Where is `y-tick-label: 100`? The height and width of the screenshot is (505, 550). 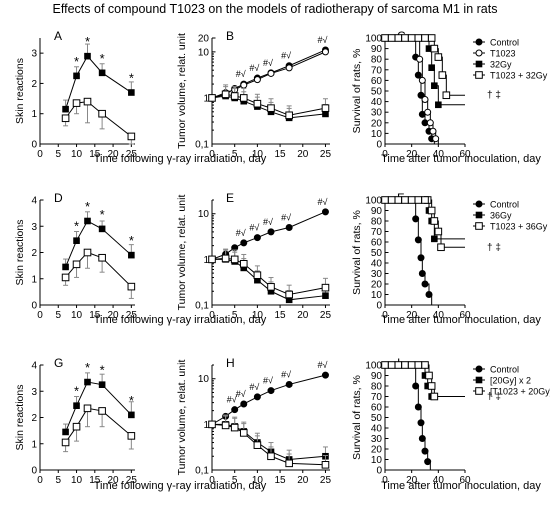
y-tick-label: 100 is located at coordinates (373, 366).